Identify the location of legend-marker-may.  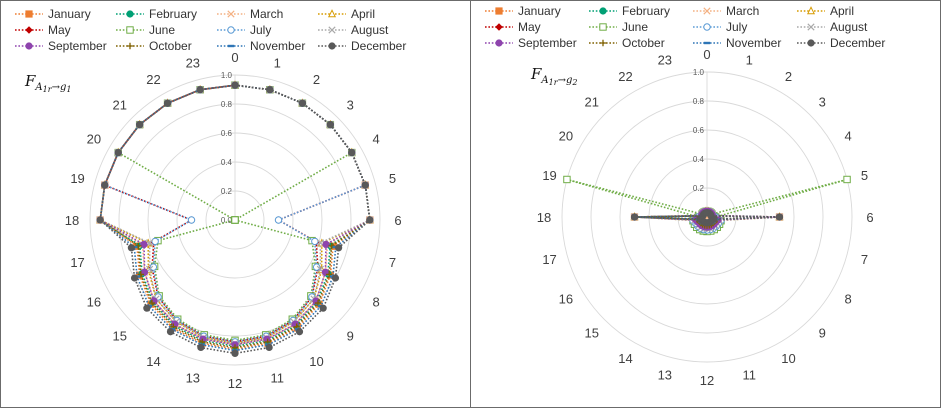
(29, 30).